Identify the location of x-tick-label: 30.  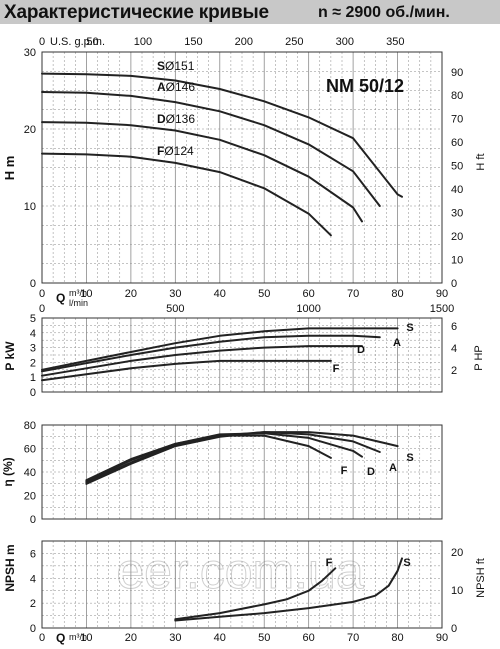
(175, 294).